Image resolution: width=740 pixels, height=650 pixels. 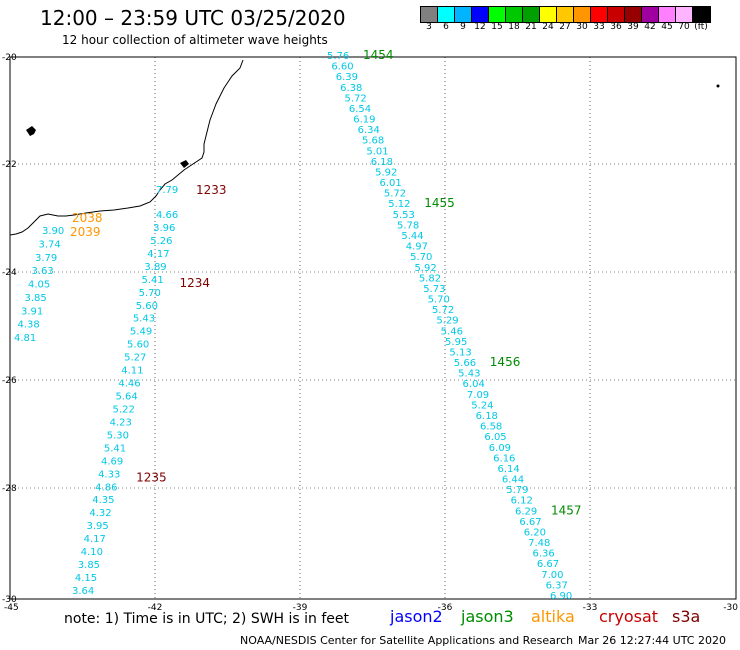 What do you see at coordinates (211, 190) in the screenshot?
I see `time-label: 1233` at bounding box center [211, 190].